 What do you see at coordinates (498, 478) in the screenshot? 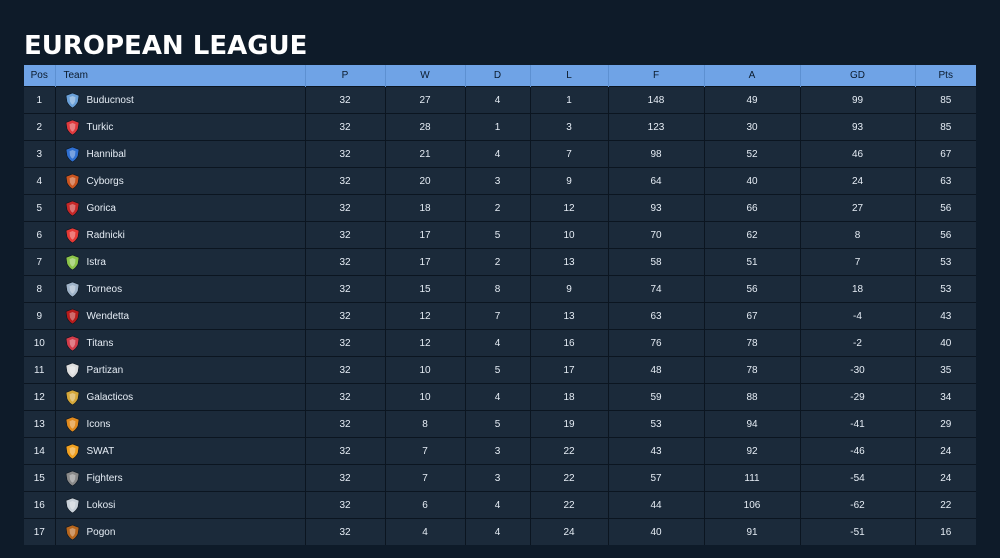
I see `drawn-cell: 3` at bounding box center [498, 478].